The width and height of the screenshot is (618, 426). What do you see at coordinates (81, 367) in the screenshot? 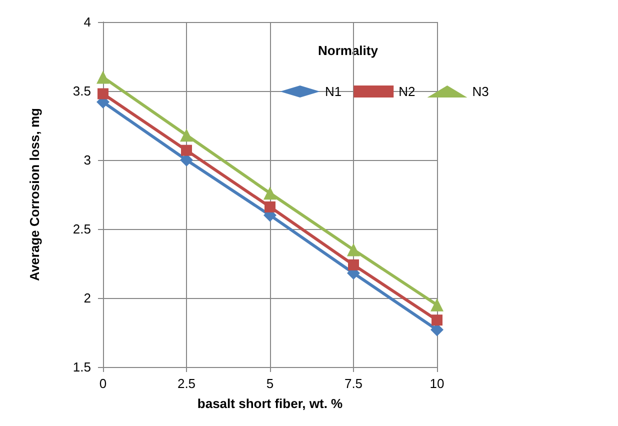
I see `y-tick-label: 1.5` at bounding box center [81, 367].